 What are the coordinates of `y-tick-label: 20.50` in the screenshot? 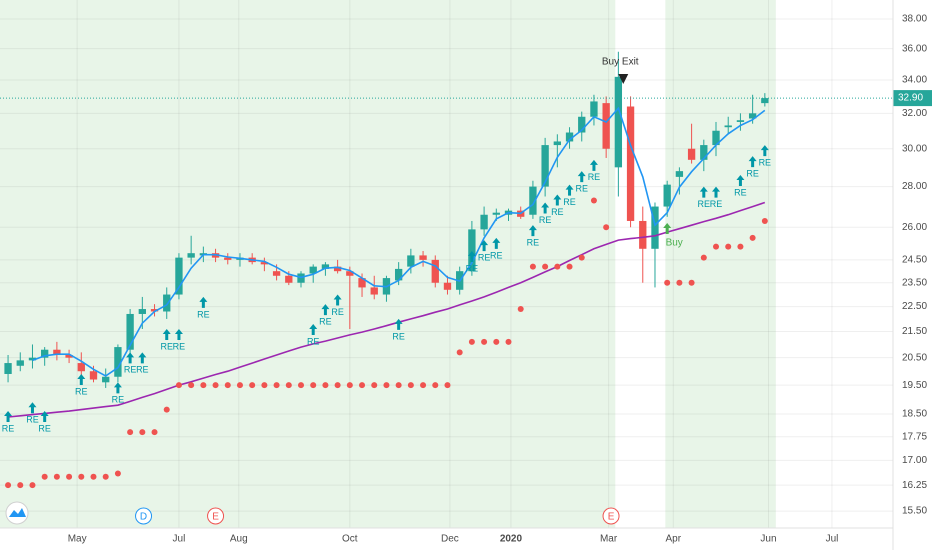 It's located at (914, 357).